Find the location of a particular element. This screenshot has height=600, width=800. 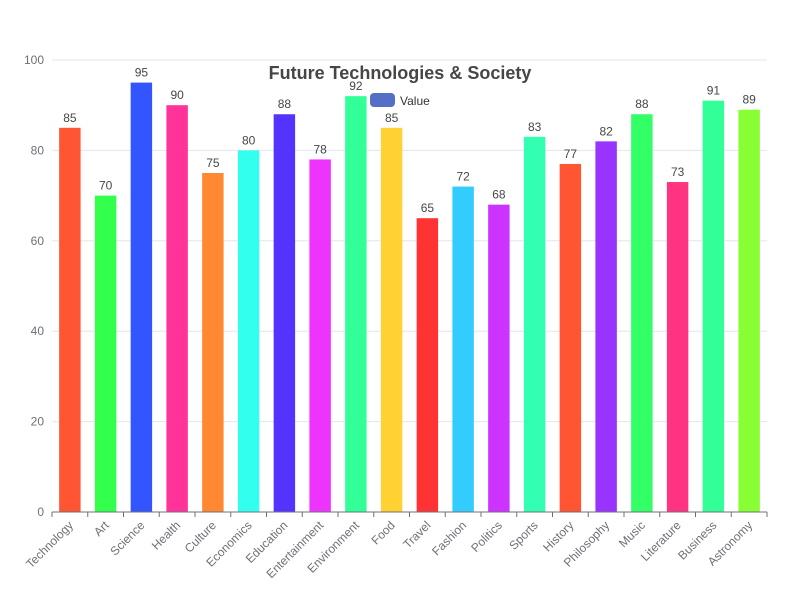

data-label-science: 95 is located at coordinates (142, 73).